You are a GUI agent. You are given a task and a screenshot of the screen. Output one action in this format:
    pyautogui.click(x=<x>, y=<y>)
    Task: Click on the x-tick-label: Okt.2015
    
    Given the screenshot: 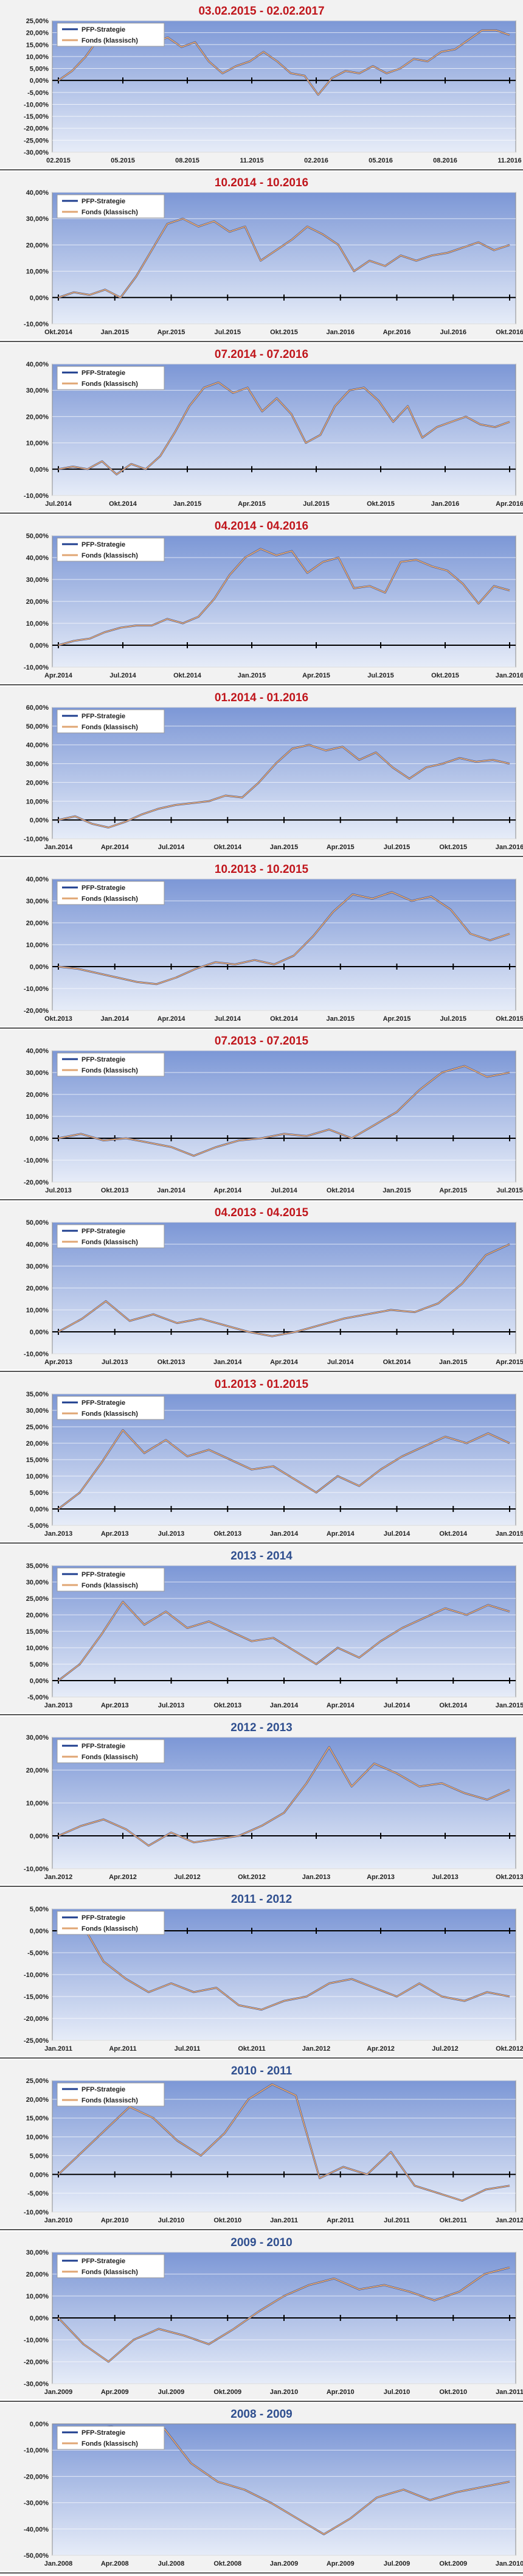 What is the action you would take?
    pyautogui.click(x=445, y=675)
    